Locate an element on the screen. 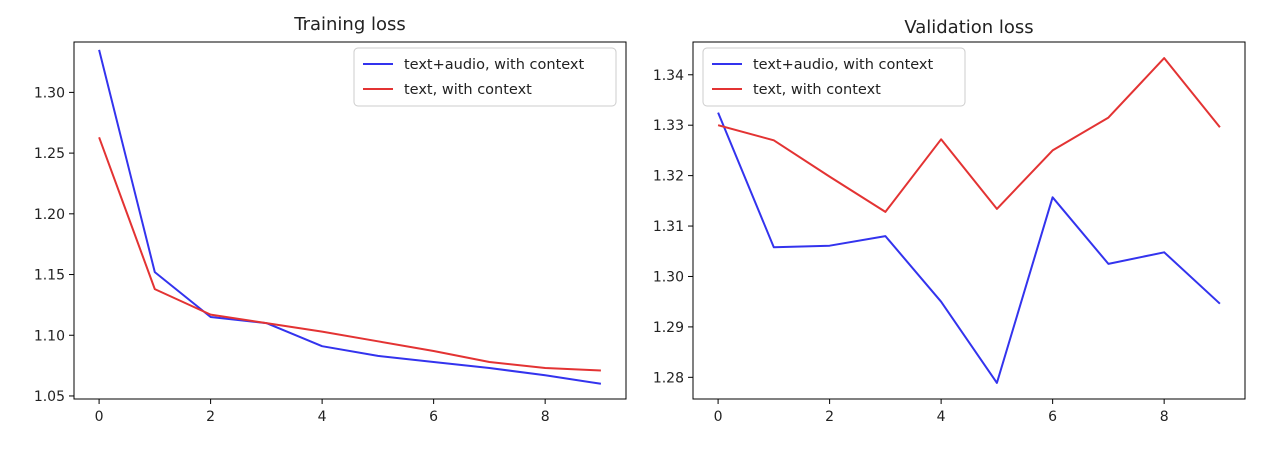  y-tick-label: 1.25 is located at coordinates (49, 154).